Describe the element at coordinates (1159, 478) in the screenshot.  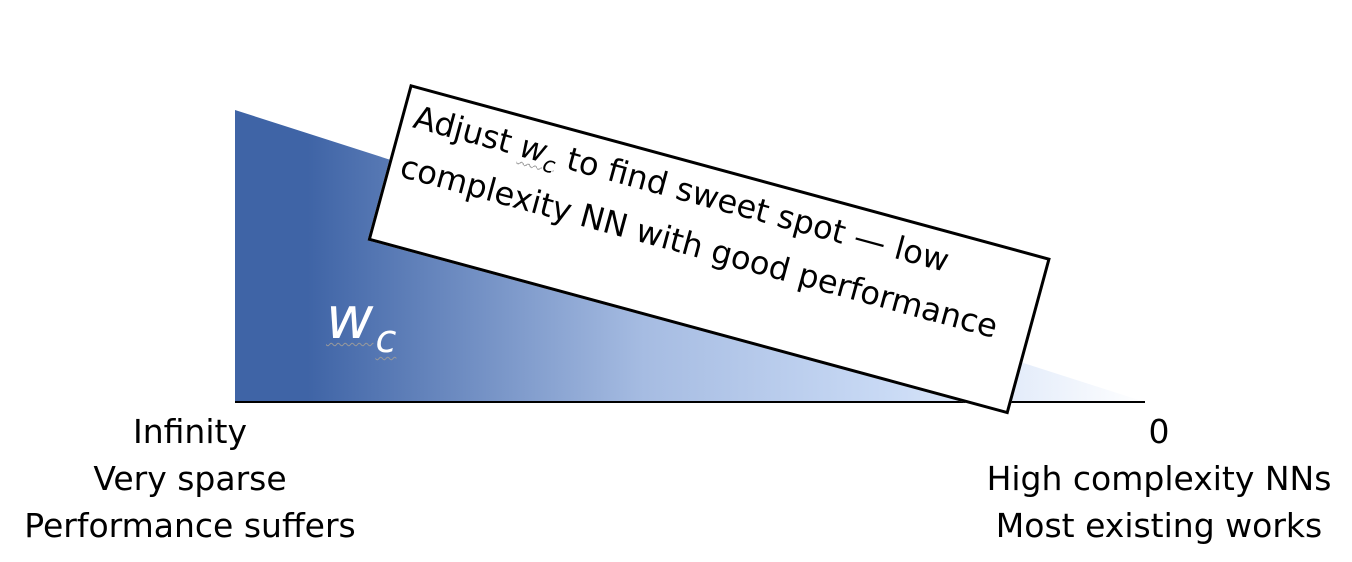
I see `right-end-description: High complexity NNs` at that location.